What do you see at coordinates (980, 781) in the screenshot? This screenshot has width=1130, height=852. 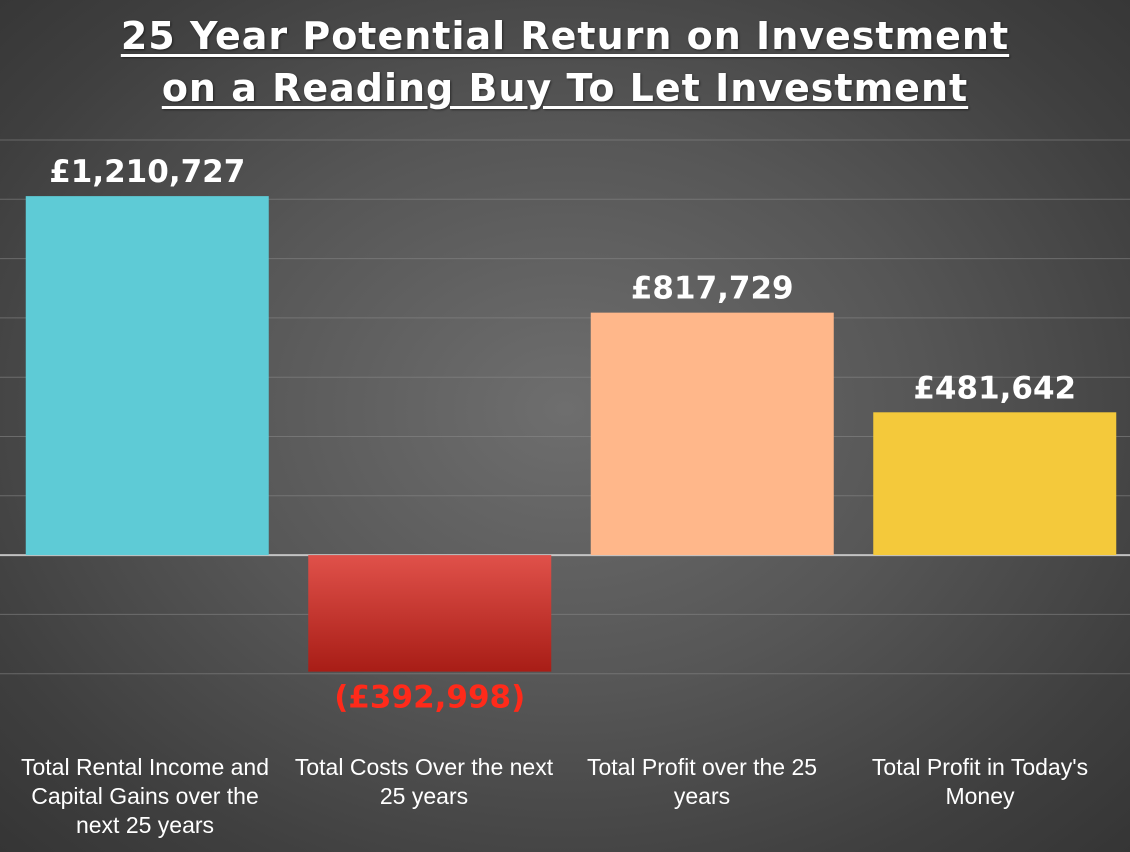 I see `category-label-profit-todays-money: Total Profit in Today's Money` at bounding box center [980, 781].